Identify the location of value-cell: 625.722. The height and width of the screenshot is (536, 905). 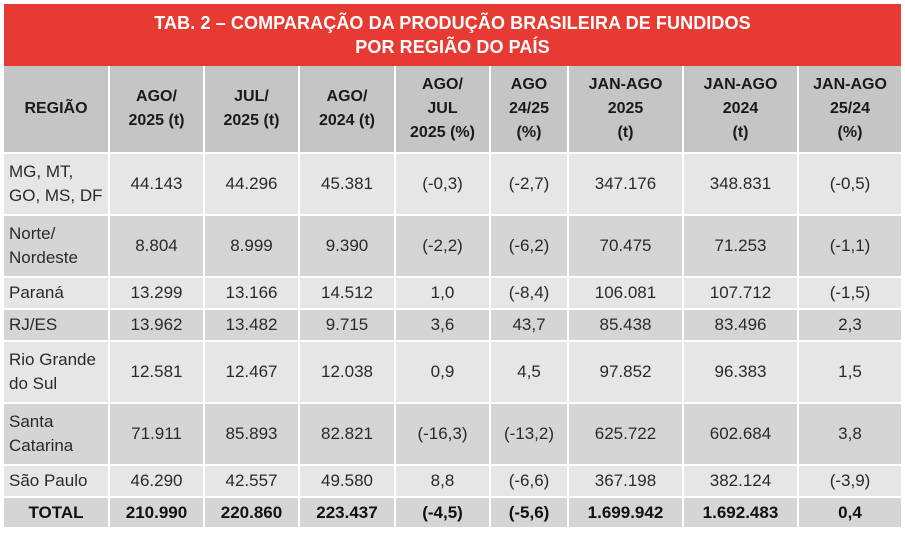
(626, 435).